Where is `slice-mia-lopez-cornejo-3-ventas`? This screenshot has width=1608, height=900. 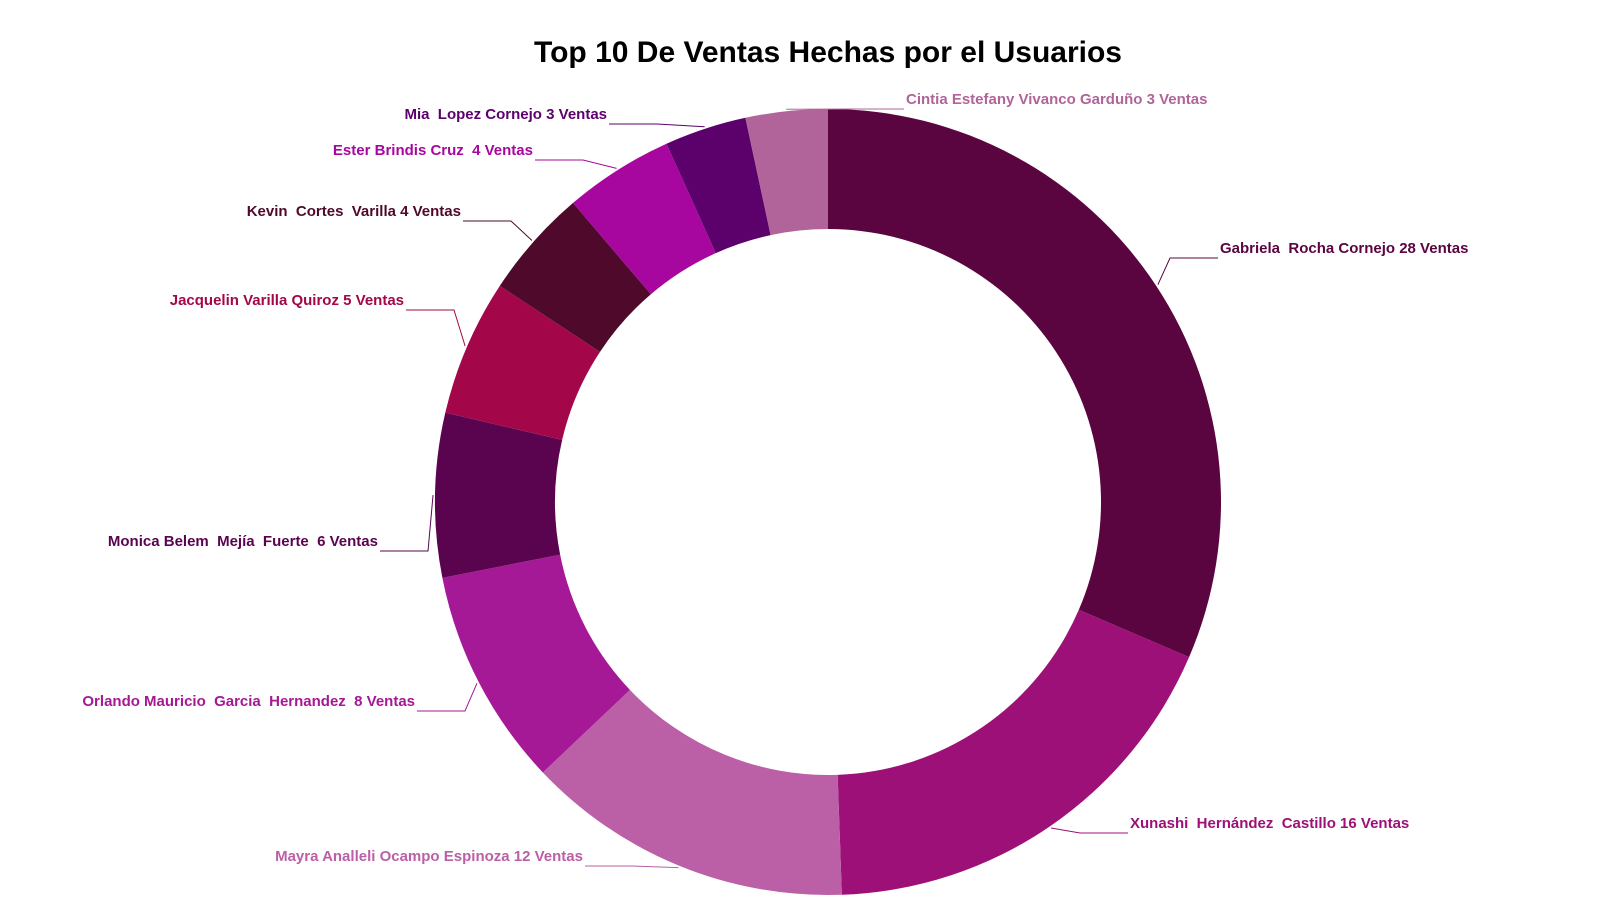 slice-mia-lopez-cornejo-3-ventas is located at coordinates (718, 185).